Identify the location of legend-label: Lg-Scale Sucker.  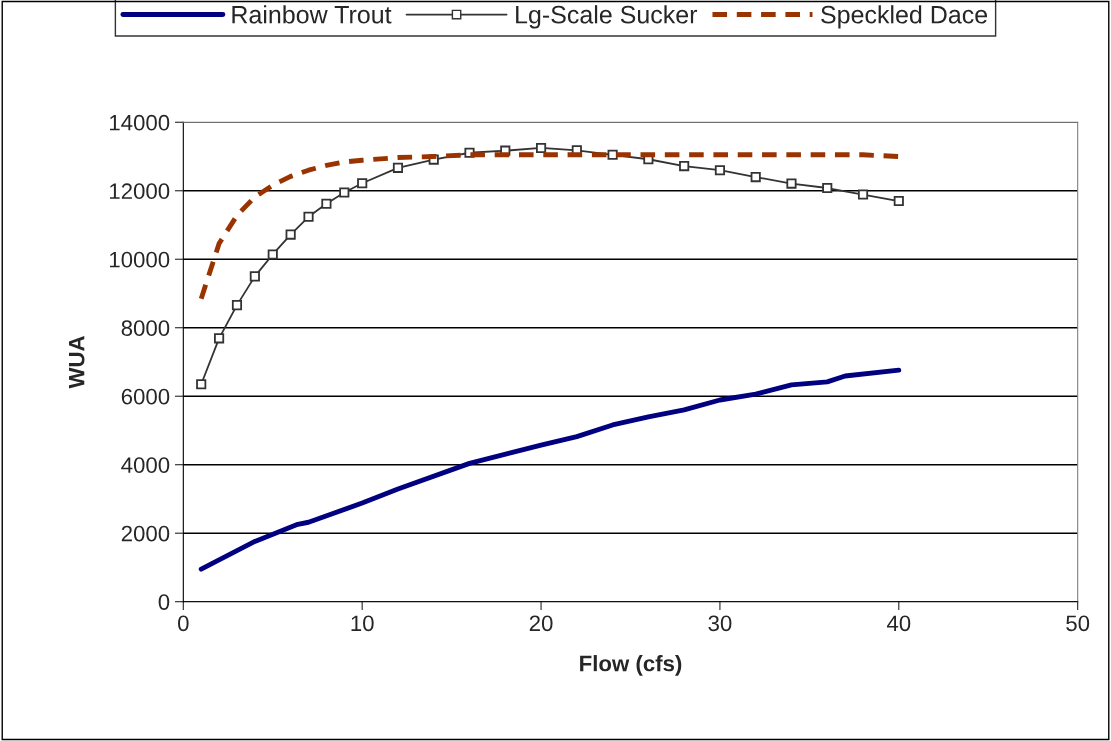
(607, 17).